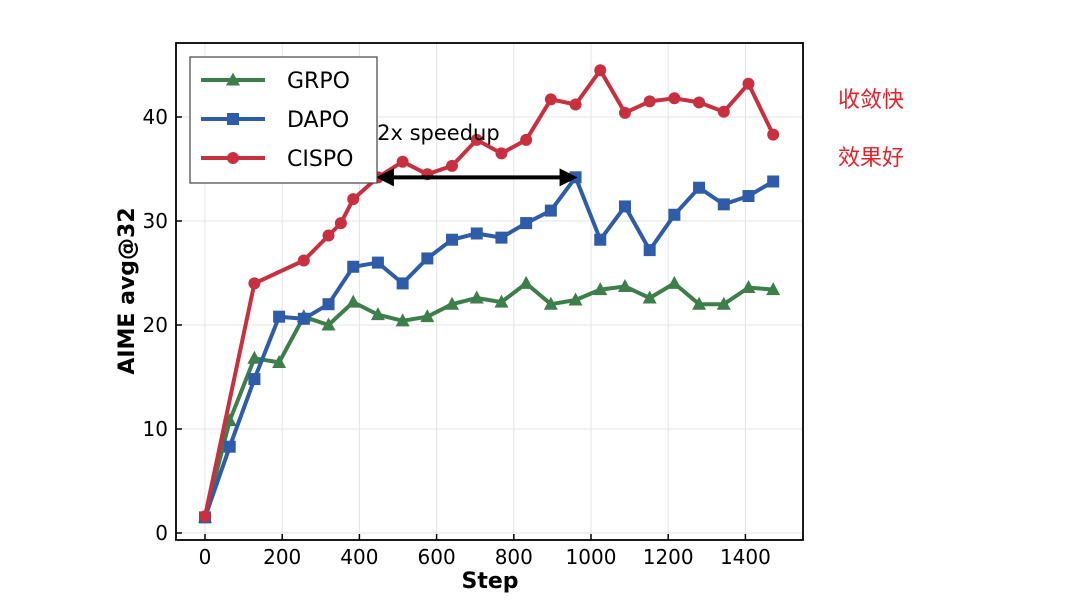  Describe the element at coordinates (161, 533) in the screenshot. I see `y-tick-label: 0` at that location.